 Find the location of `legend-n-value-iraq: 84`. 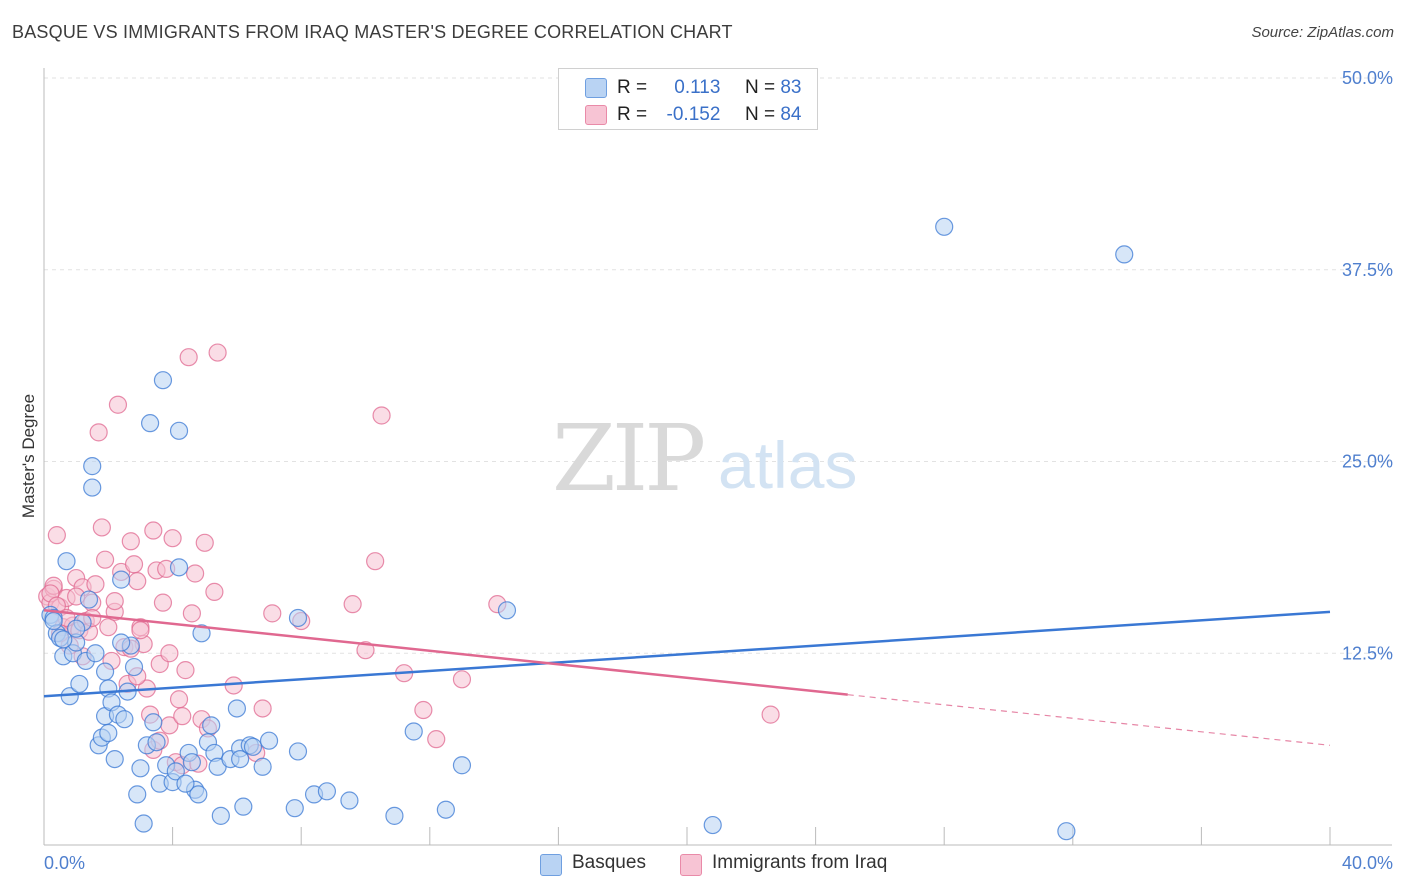

legend-n-value-iraq: 84 is located at coordinates (791, 114).